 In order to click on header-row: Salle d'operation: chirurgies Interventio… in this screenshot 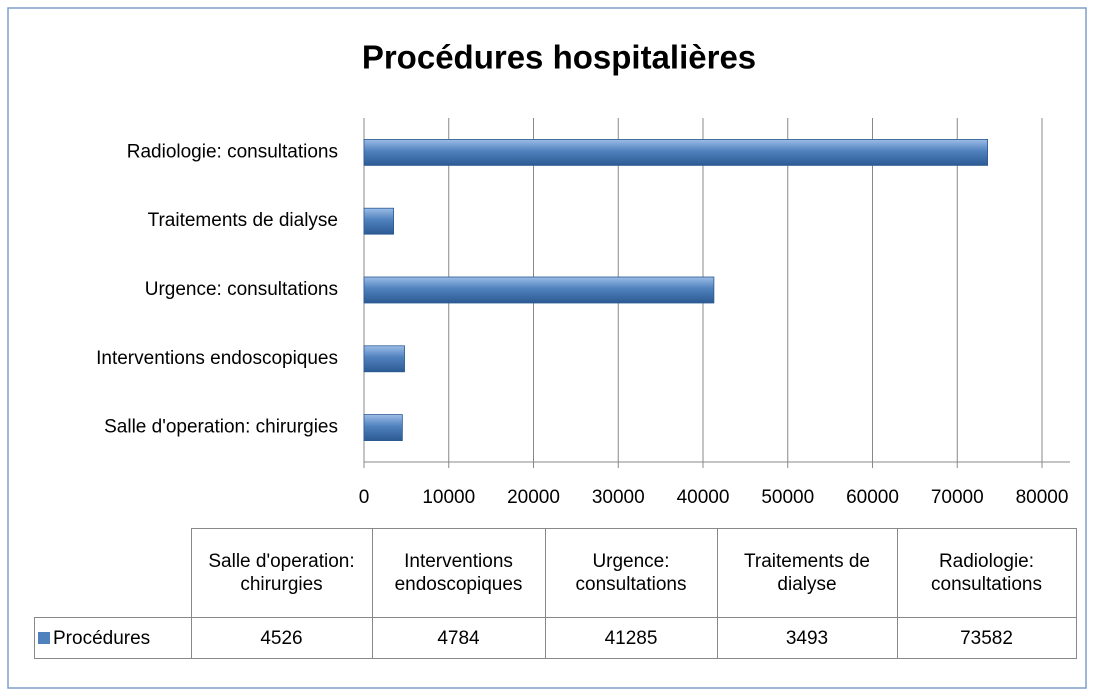, I will do `click(556, 573)`.